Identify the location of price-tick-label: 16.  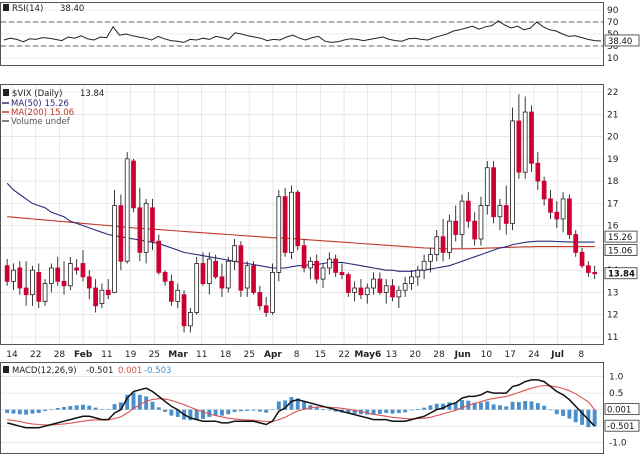
(613, 227).